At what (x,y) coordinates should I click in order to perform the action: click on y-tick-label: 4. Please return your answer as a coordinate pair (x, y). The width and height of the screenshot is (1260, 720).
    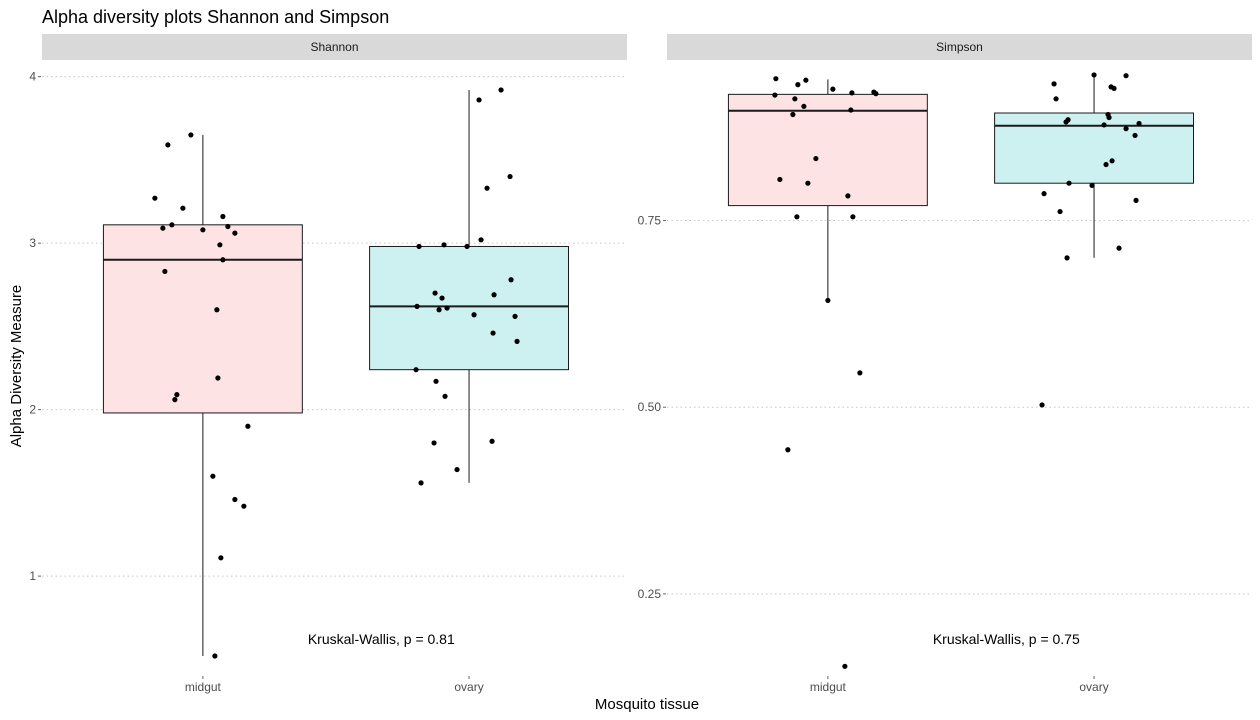
    Looking at the image, I should click on (32, 77).